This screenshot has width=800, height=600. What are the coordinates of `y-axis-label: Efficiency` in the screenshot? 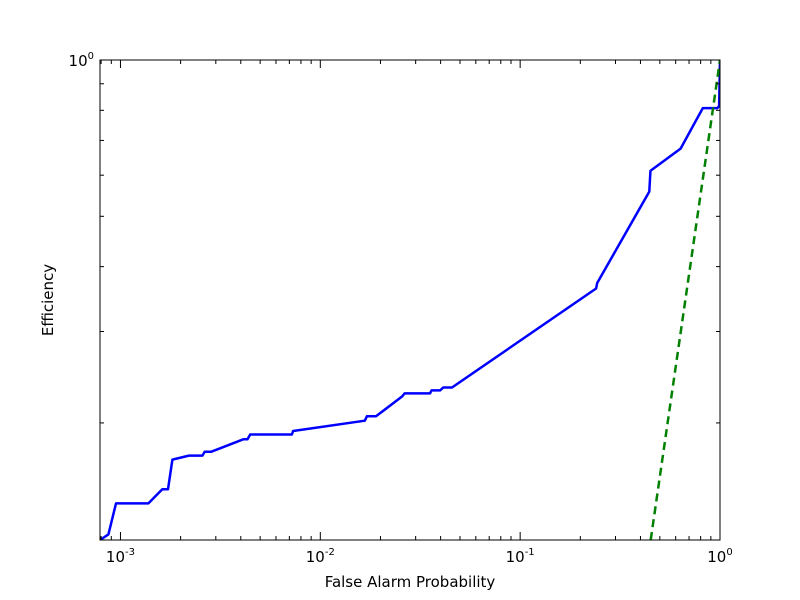 It's located at (48, 300).